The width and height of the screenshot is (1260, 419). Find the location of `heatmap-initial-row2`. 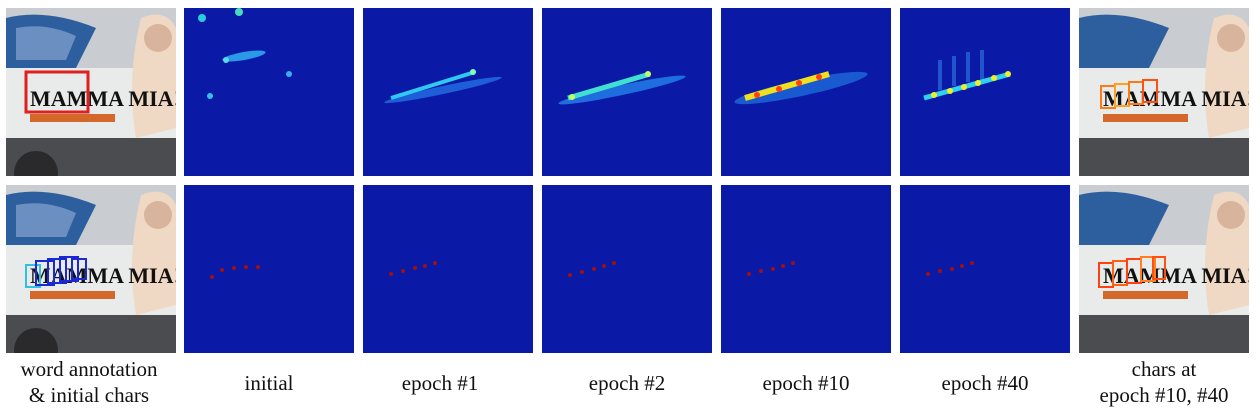

heatmap-initial-row2 is located at coordinates (269, 269).